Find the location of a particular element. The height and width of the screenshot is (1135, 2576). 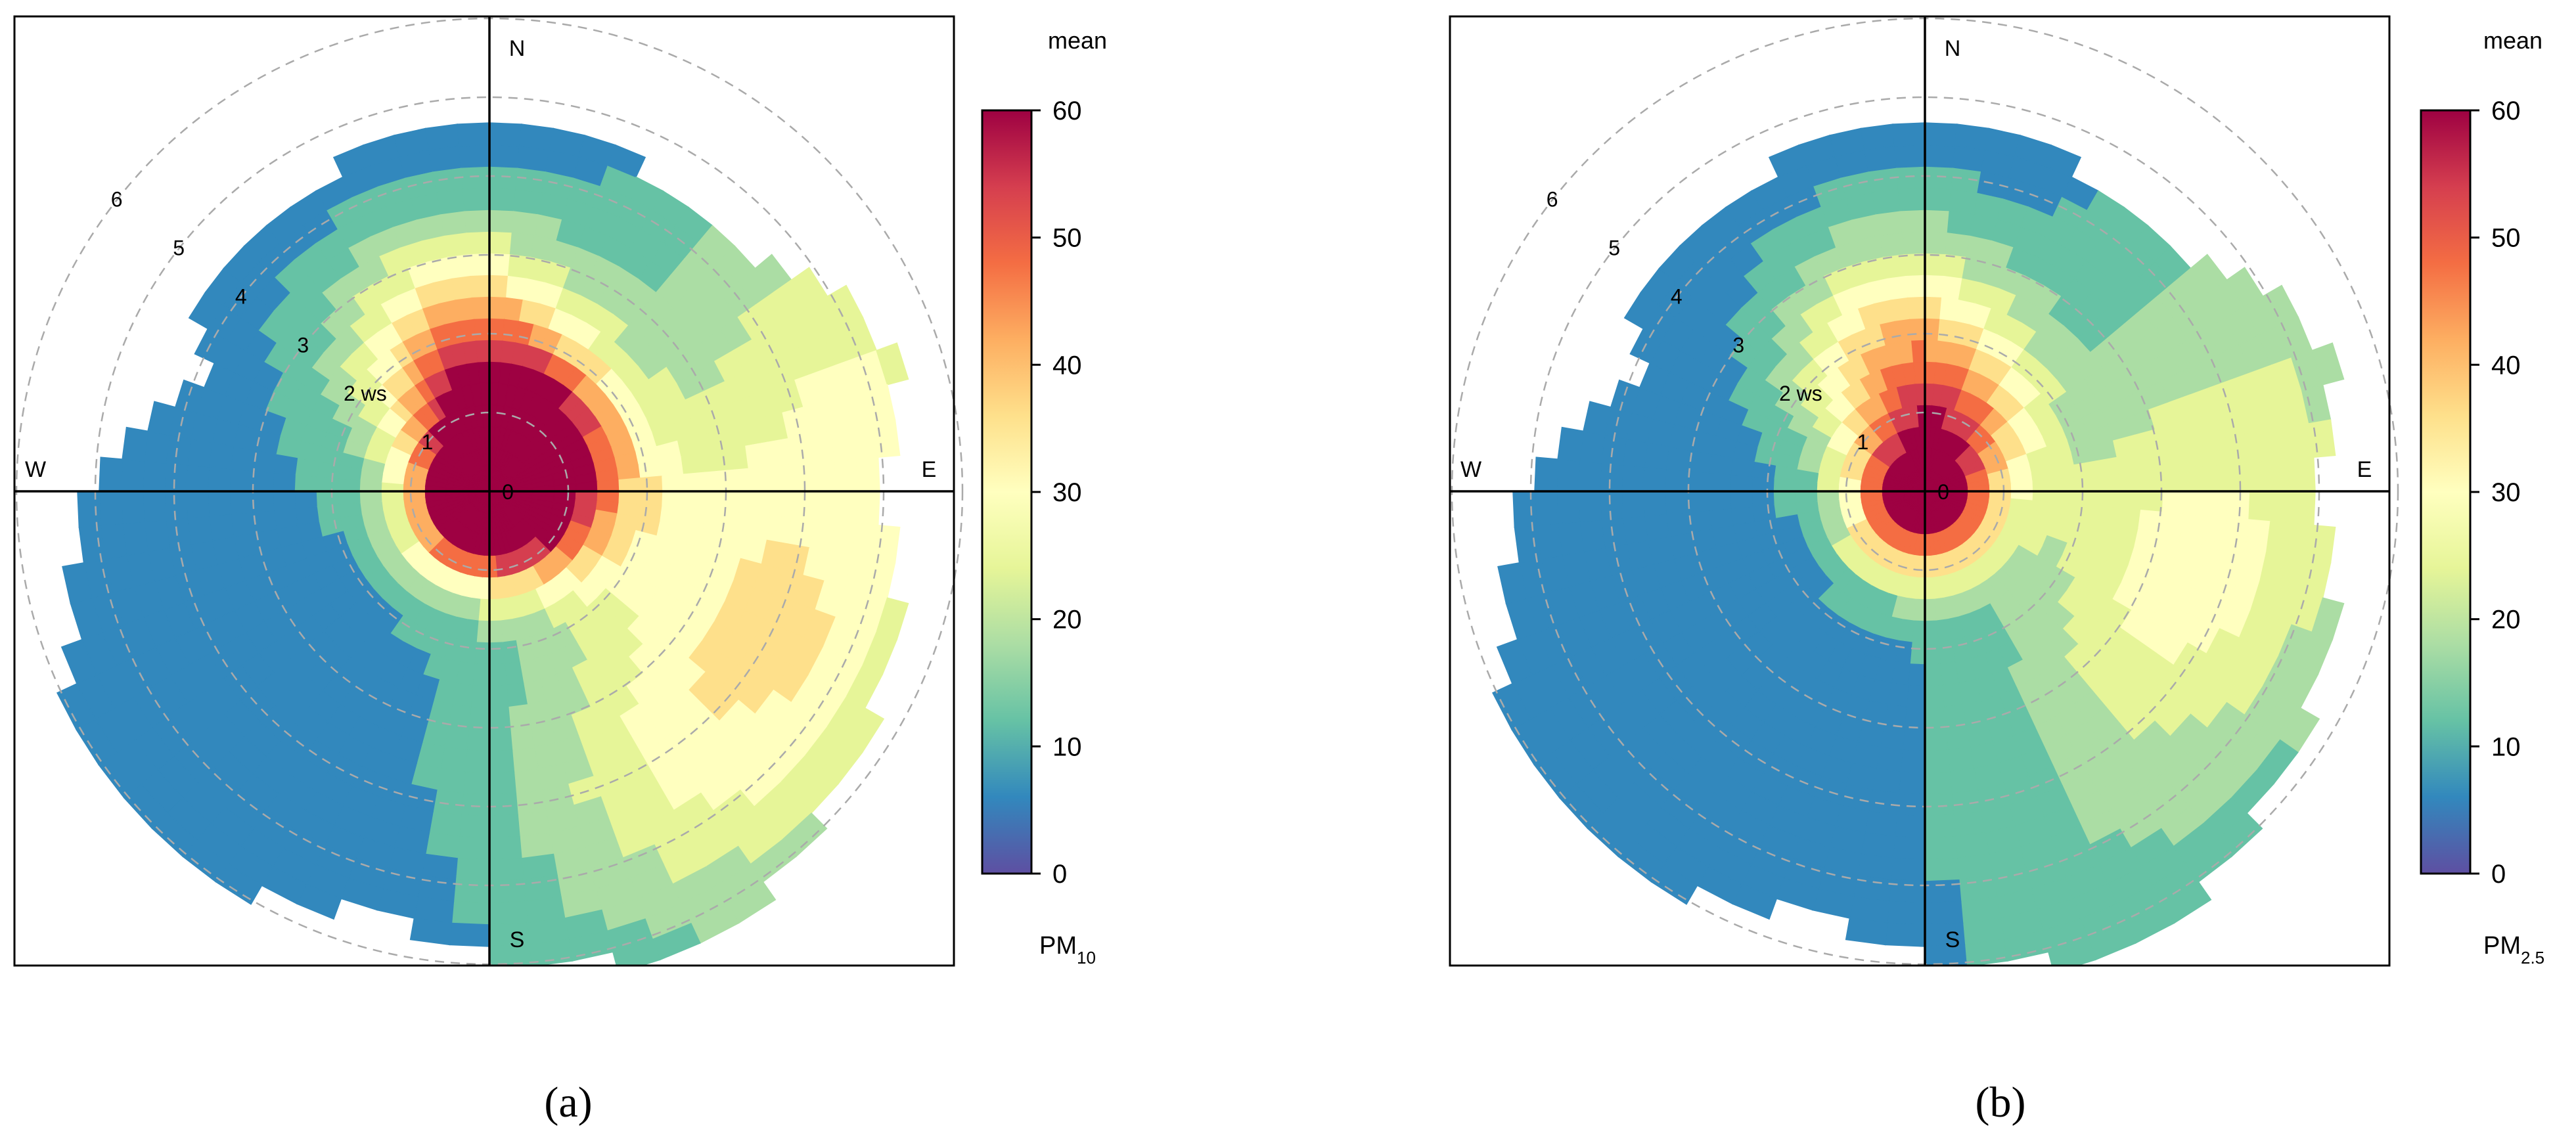

speed-ring-label: 1 is located at coordinates (1863, 442).